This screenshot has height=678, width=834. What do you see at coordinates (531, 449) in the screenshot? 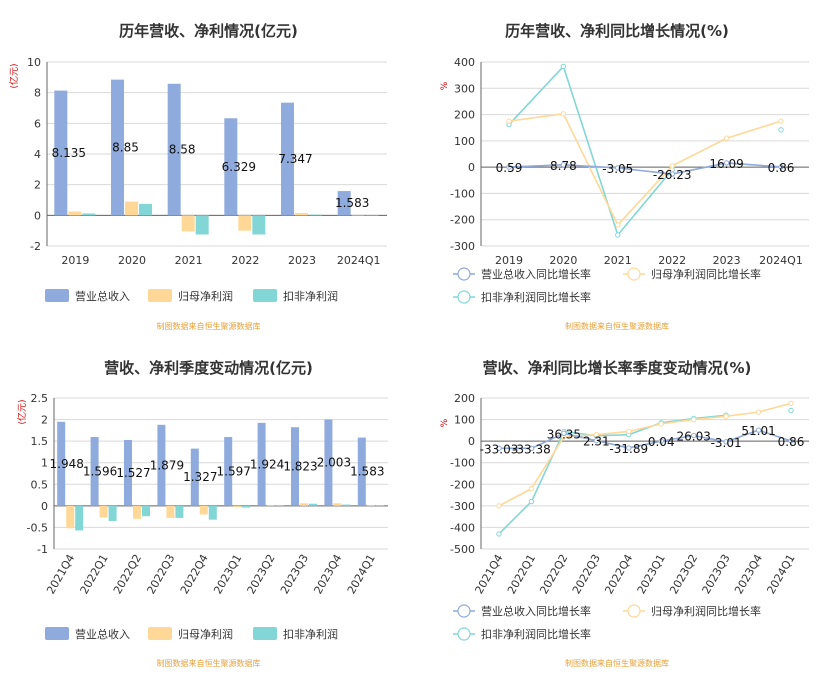
I see `data-label: -33.38` at bounding box center [531, 449].